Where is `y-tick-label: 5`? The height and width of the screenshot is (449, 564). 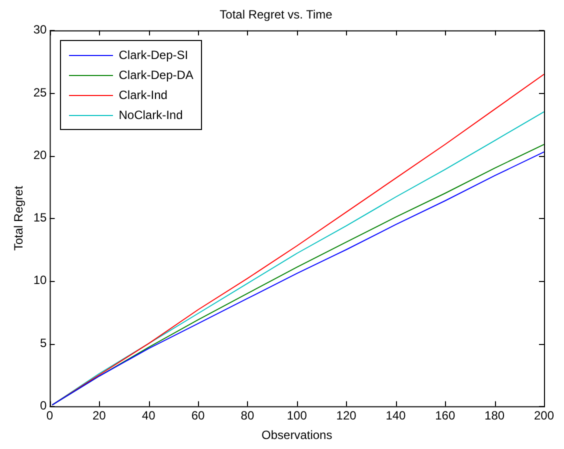
y-tick-label: 5 is located at coordinates (44, 343).